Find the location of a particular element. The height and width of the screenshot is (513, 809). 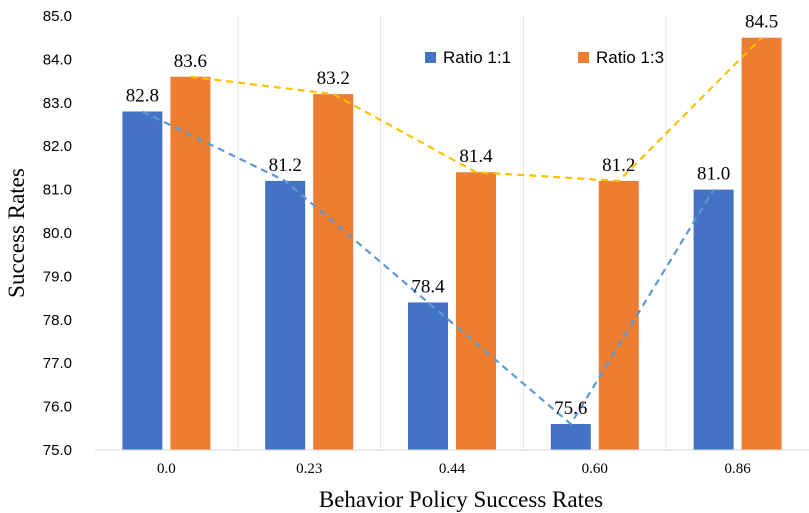

x-tick-label: 0.23 is located at coordinates (309, 469).